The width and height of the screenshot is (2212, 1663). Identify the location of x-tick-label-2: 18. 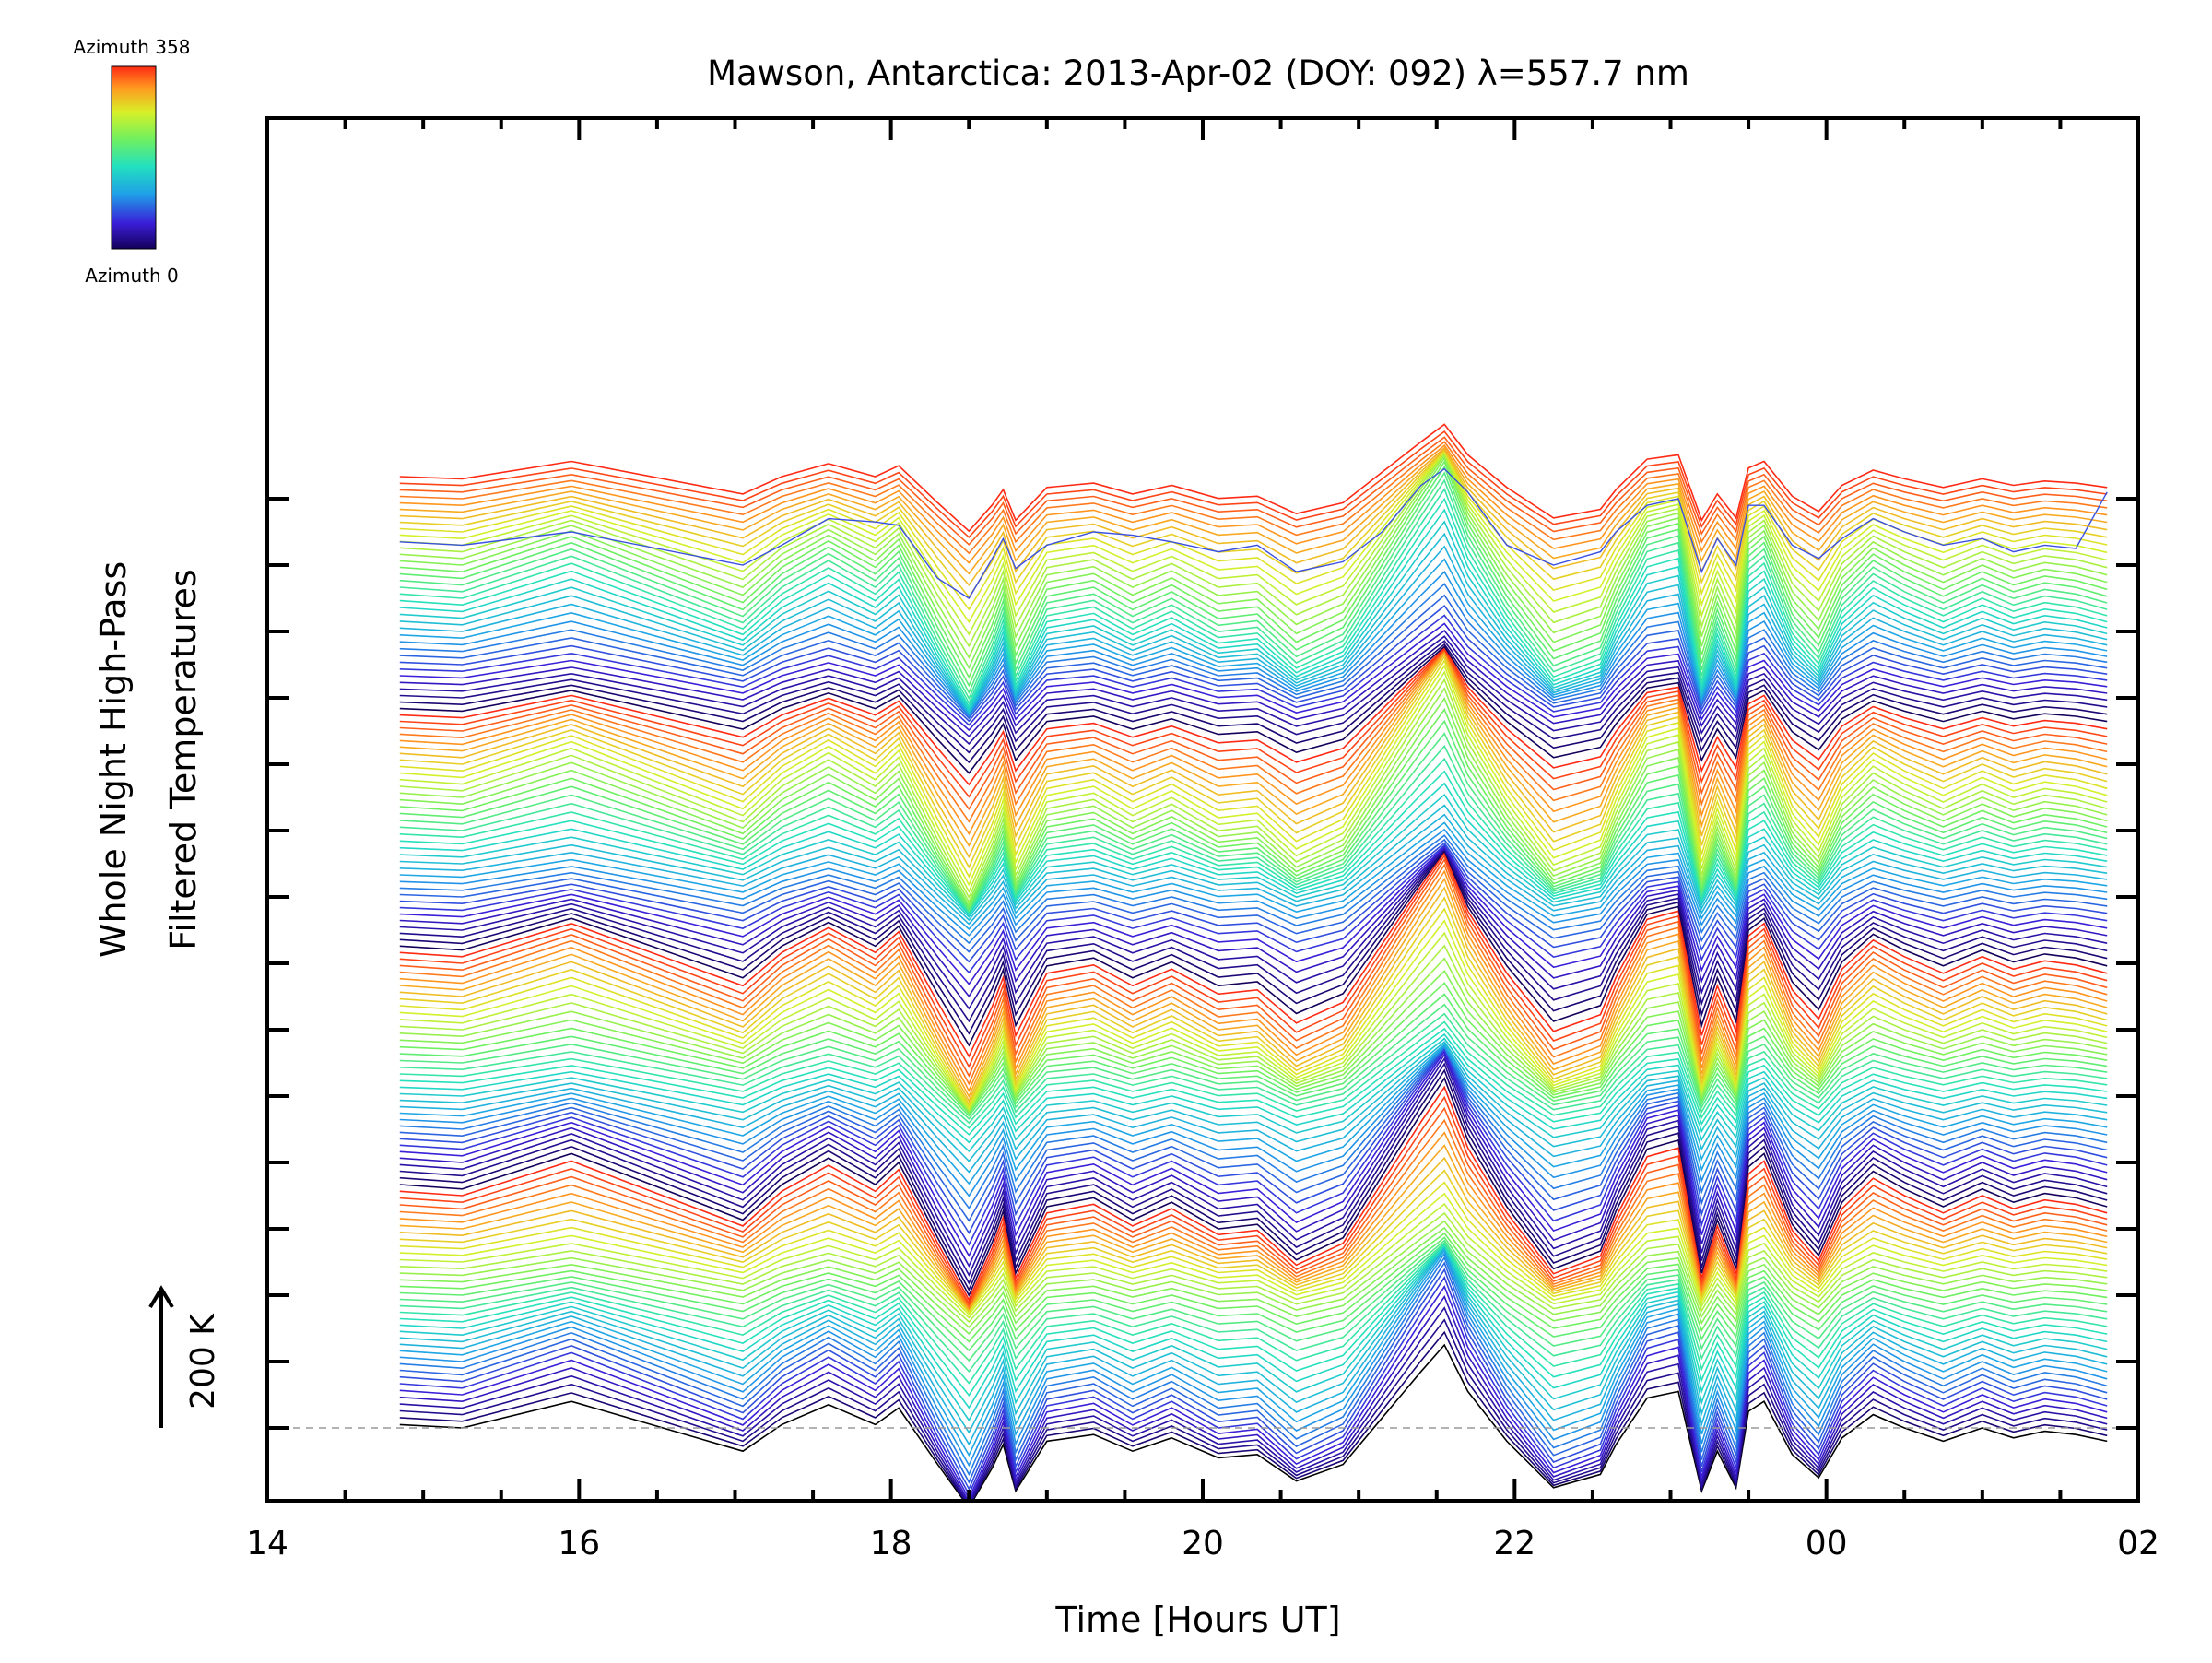
(891, 1544).